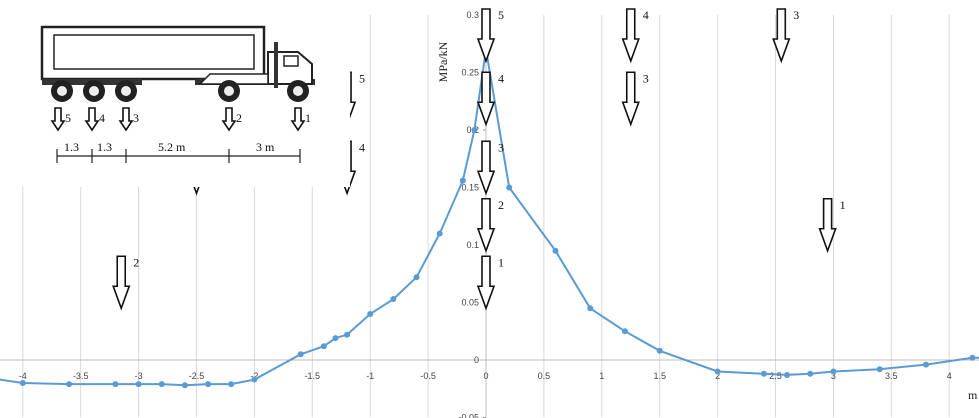 This screenshot has height=418, width=979. Describe the element at coordinates (428, 376) in the screenshot. I see `x-tick-label: -0.5` at that location.